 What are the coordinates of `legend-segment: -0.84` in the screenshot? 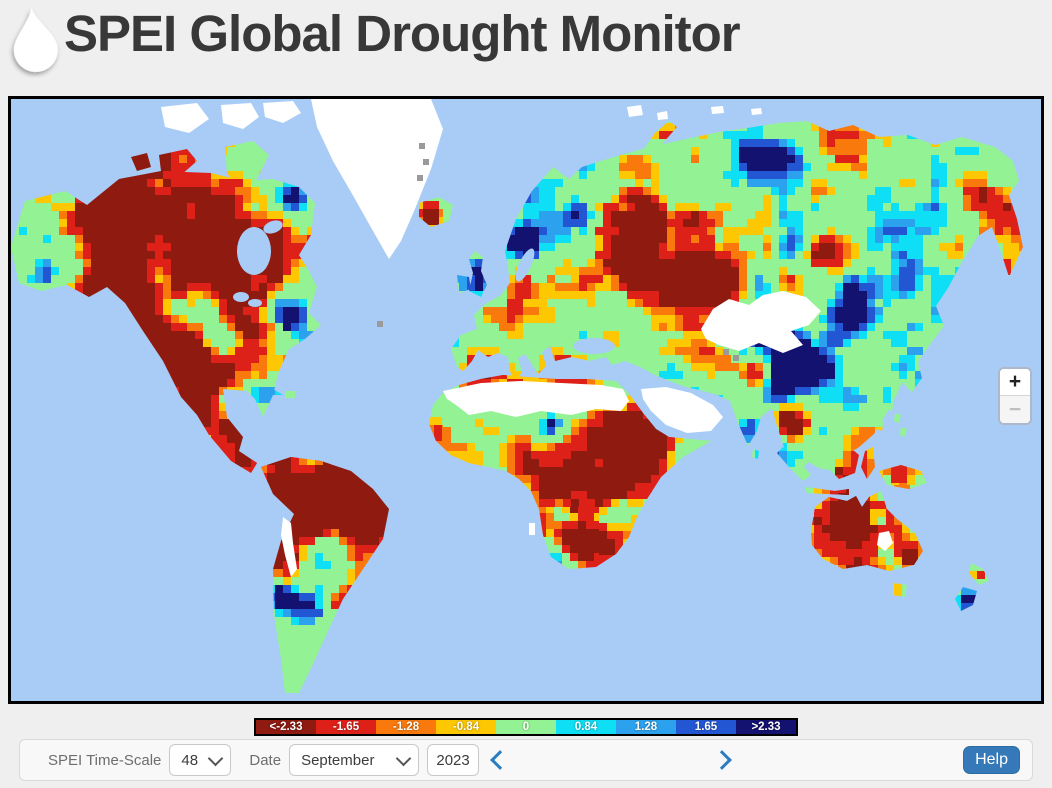 It's located at (466, 727).